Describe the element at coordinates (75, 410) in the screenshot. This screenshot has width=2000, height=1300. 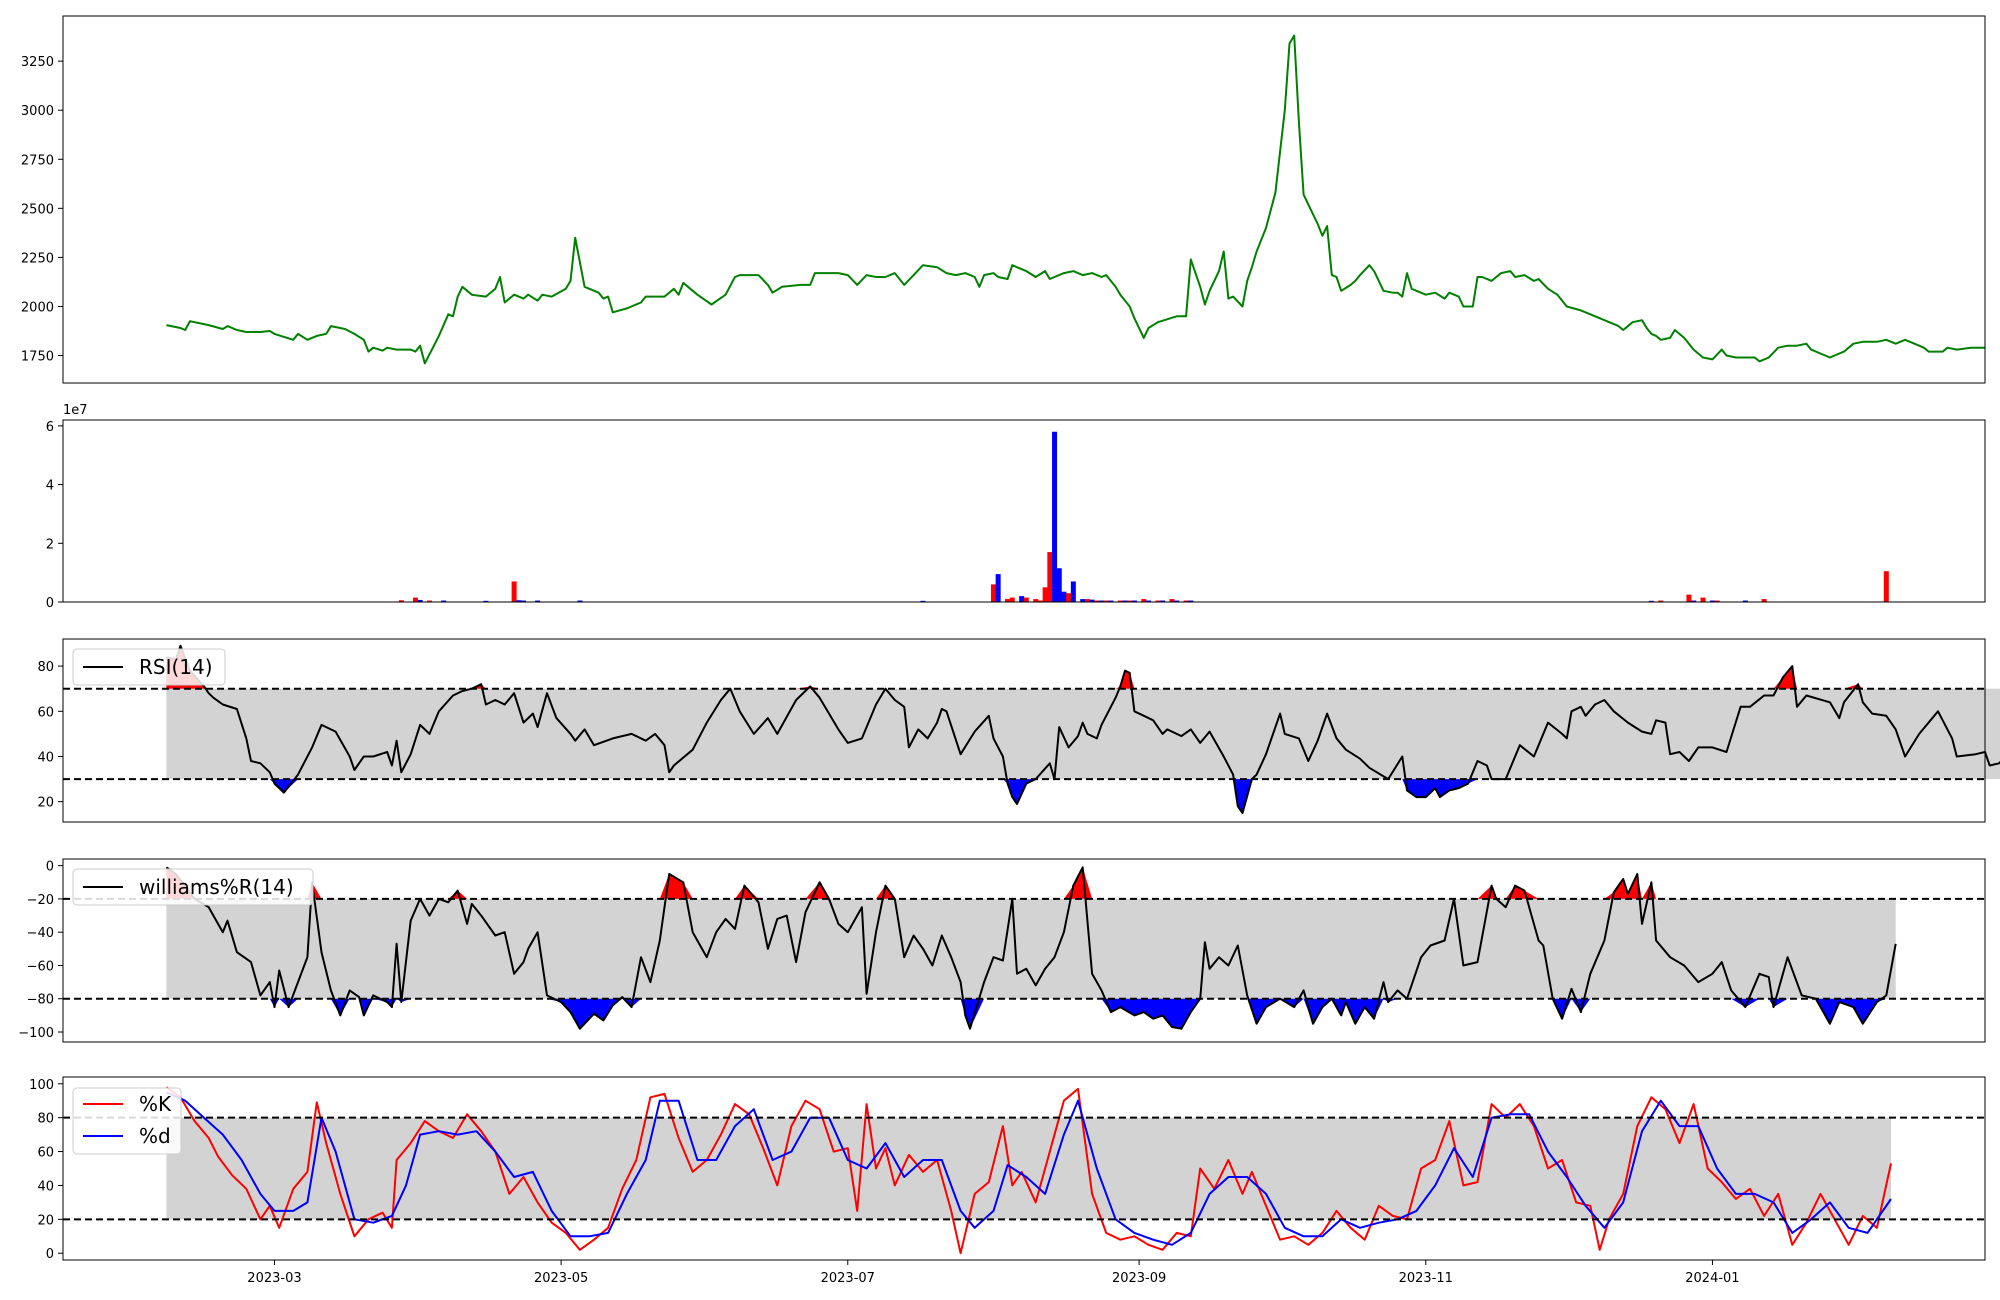
I see `volume-offset-label: 1e7` at that location.